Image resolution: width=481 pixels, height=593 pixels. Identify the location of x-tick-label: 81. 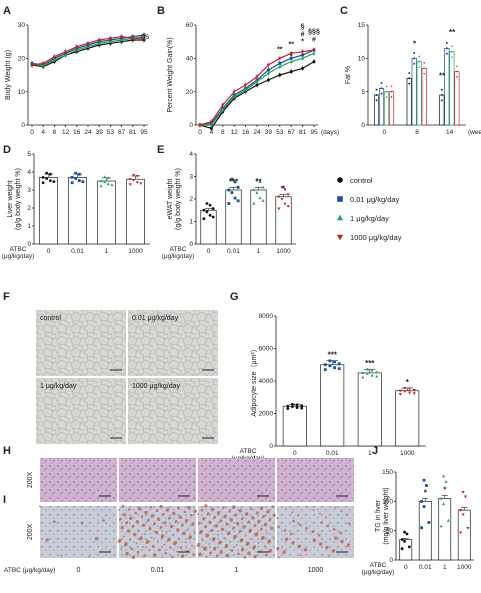
(133, 132).